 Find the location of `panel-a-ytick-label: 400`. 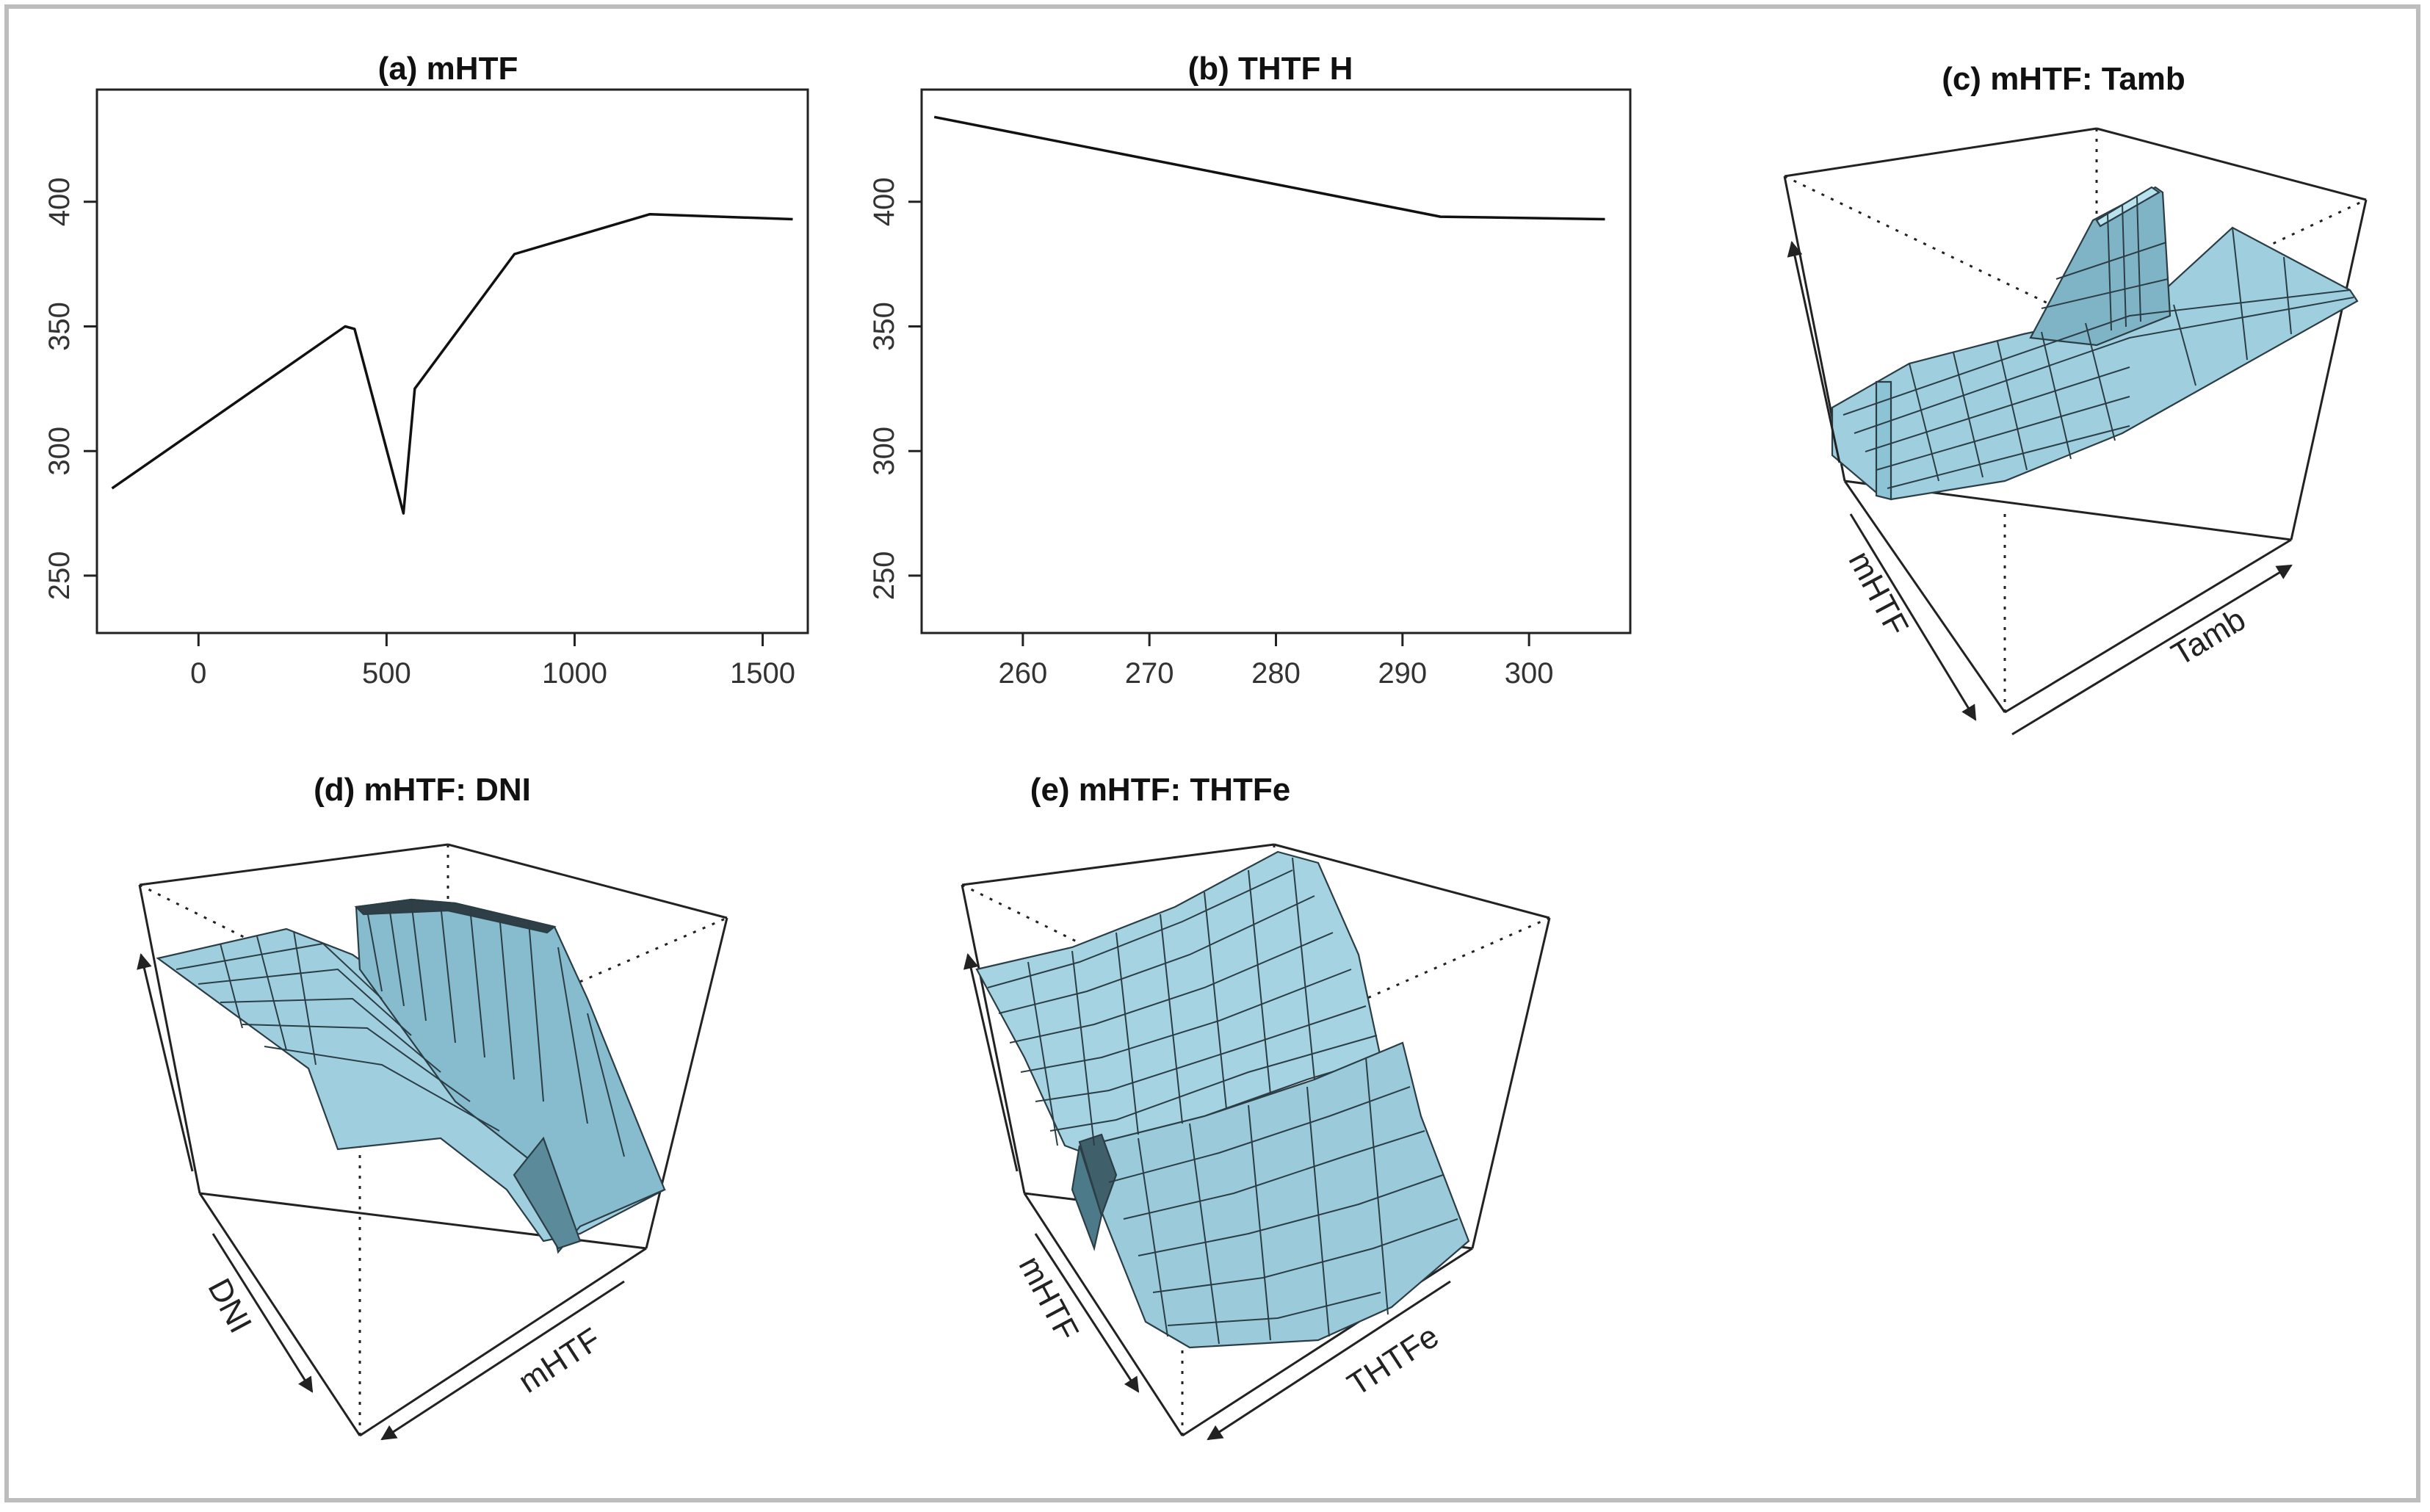

panel-a-ytick-label: 400 is located at coordinates (59, 202).